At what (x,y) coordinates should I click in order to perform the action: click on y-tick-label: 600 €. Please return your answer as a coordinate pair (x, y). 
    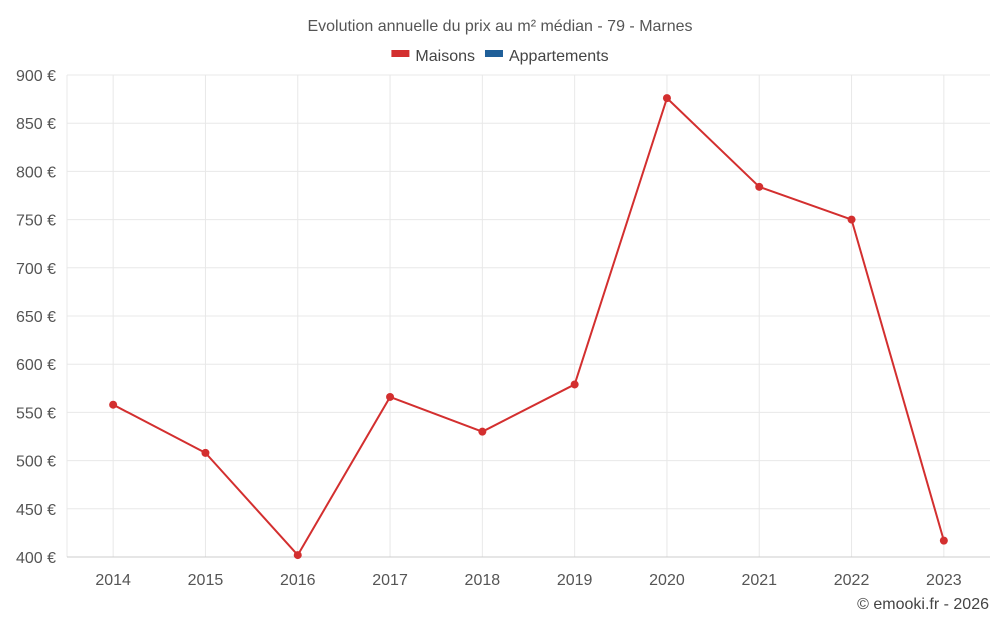
    Looking at the image, I should click on (36, 365).